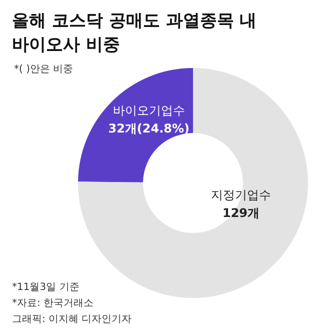  I want to click on title: 바이오사 비중, so click(66, 45).